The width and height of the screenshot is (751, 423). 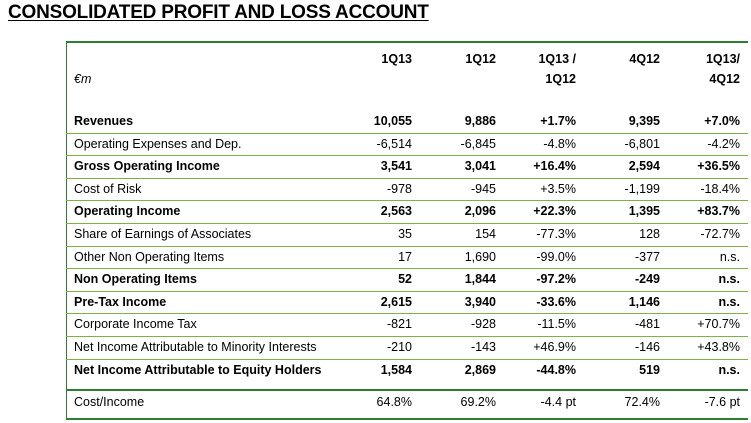 I want to click on row-value: -77.3%, so click(x=556, y=234).